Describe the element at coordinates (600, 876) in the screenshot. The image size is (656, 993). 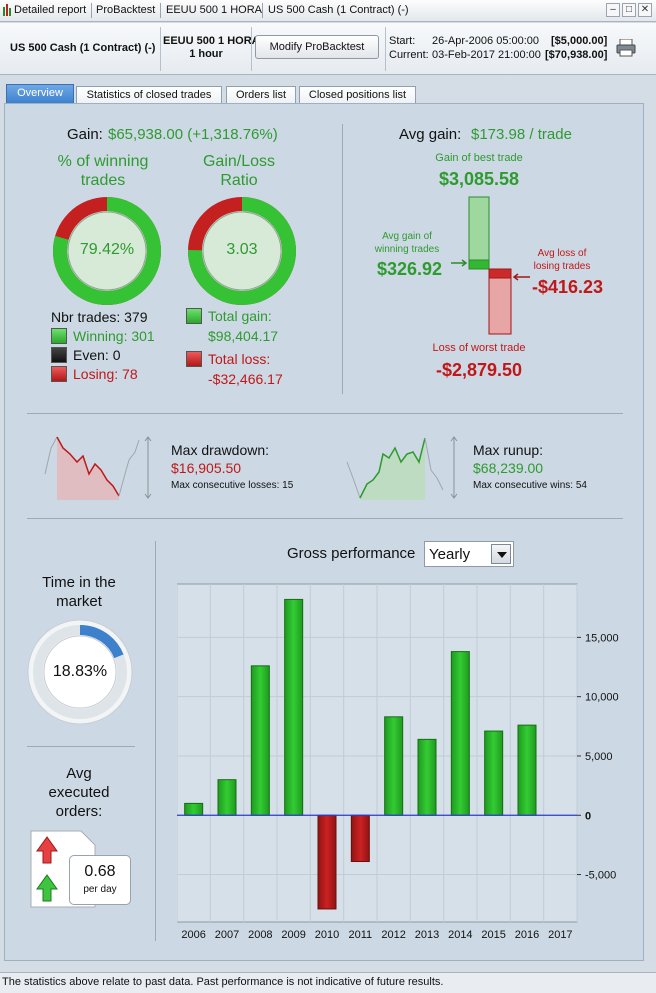
I see `chart-ytick-label: -5,000` at that location.